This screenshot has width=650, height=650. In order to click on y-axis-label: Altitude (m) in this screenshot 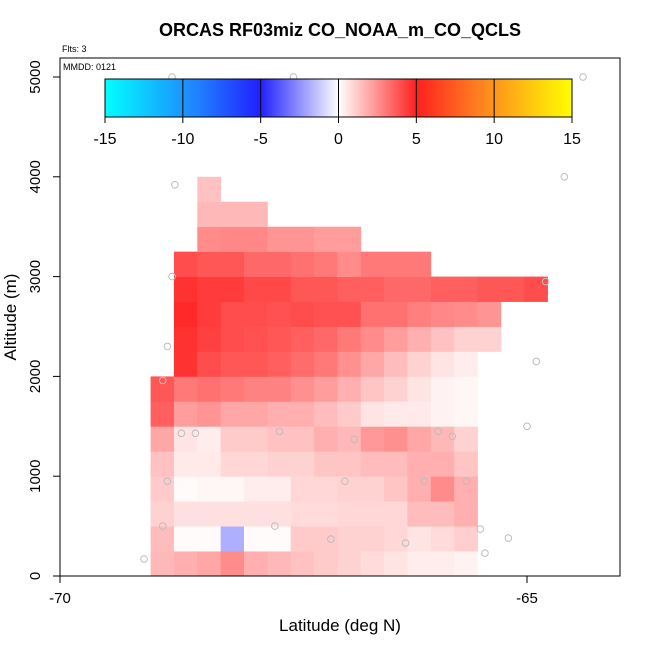, I will do `click(10, 317)`.